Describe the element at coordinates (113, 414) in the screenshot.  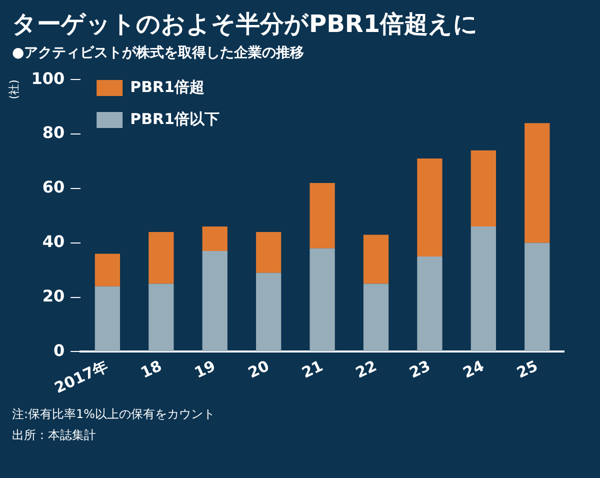
I see `text: 注:保有比率1%以上の保有をカウント` at that location.